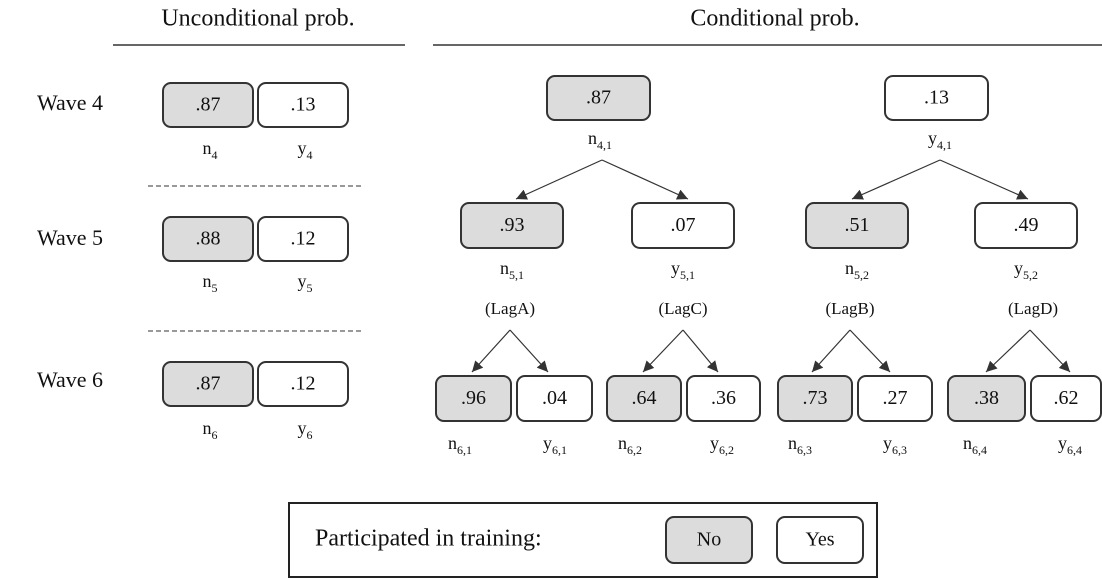 This screenshot has height=579, width=1102. Describe the element at coordinates (774, 19) in the screenshot. I see `header-conditional: Conditional prob.` at that location.